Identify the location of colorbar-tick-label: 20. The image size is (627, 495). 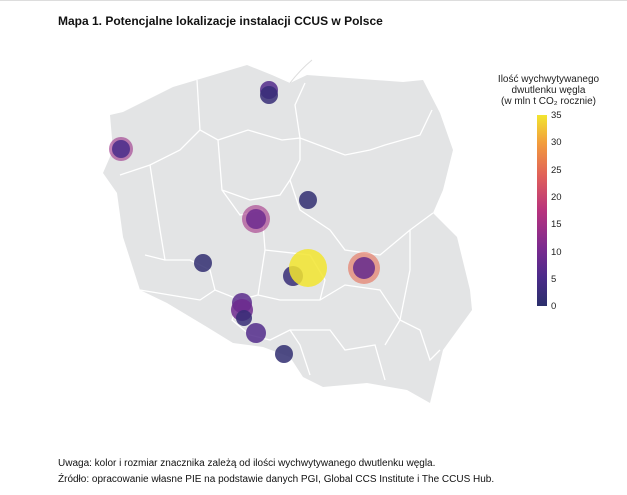
(556, 197).